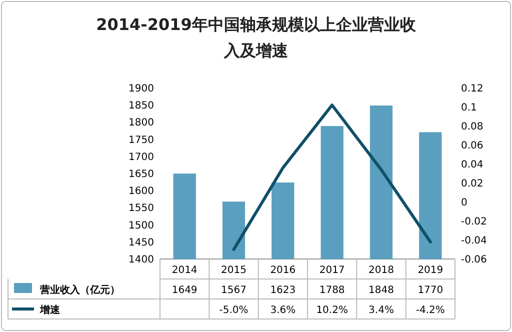 This screenshot has height=332, width=512. I want to click on data-label: 1788, so click(332, 290).